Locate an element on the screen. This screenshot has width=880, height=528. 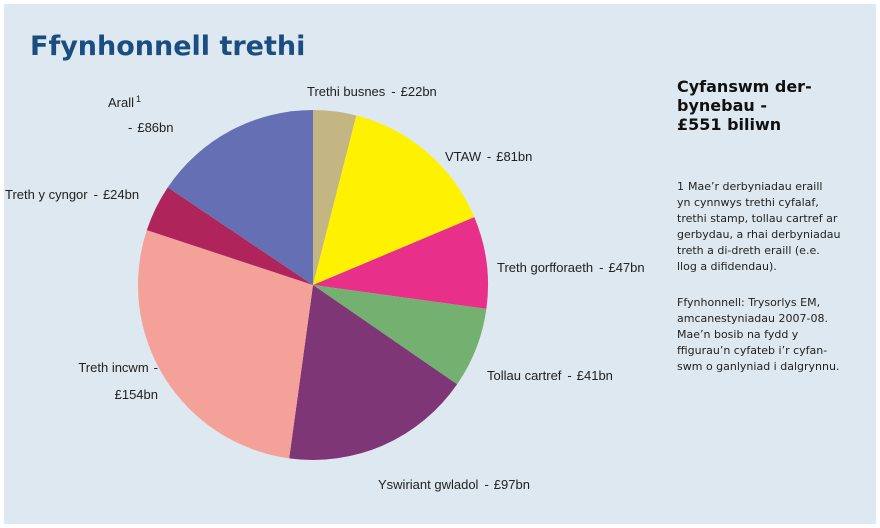
footnote-line: trethi stamp, tollau cartref ar is located at coordinates (757, 218).